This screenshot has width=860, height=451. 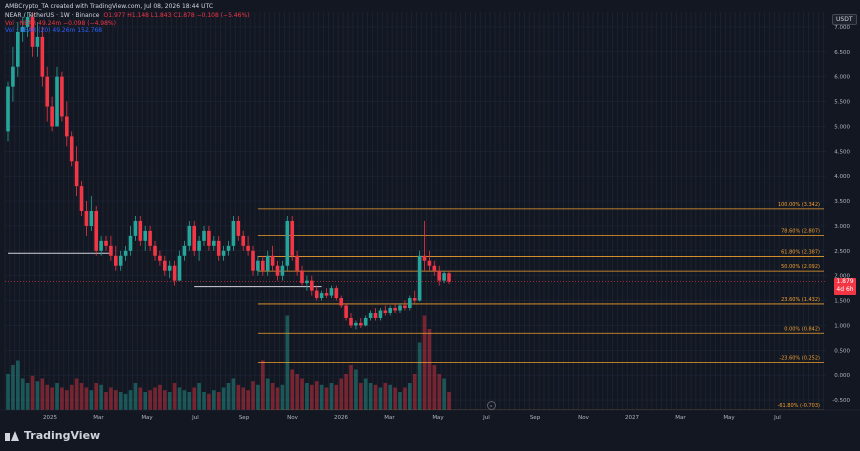 What do you see at coordinates (842, 152) in the screenshot?
I see `price-tick-label: 4.500` at bounding box center [842, 152].